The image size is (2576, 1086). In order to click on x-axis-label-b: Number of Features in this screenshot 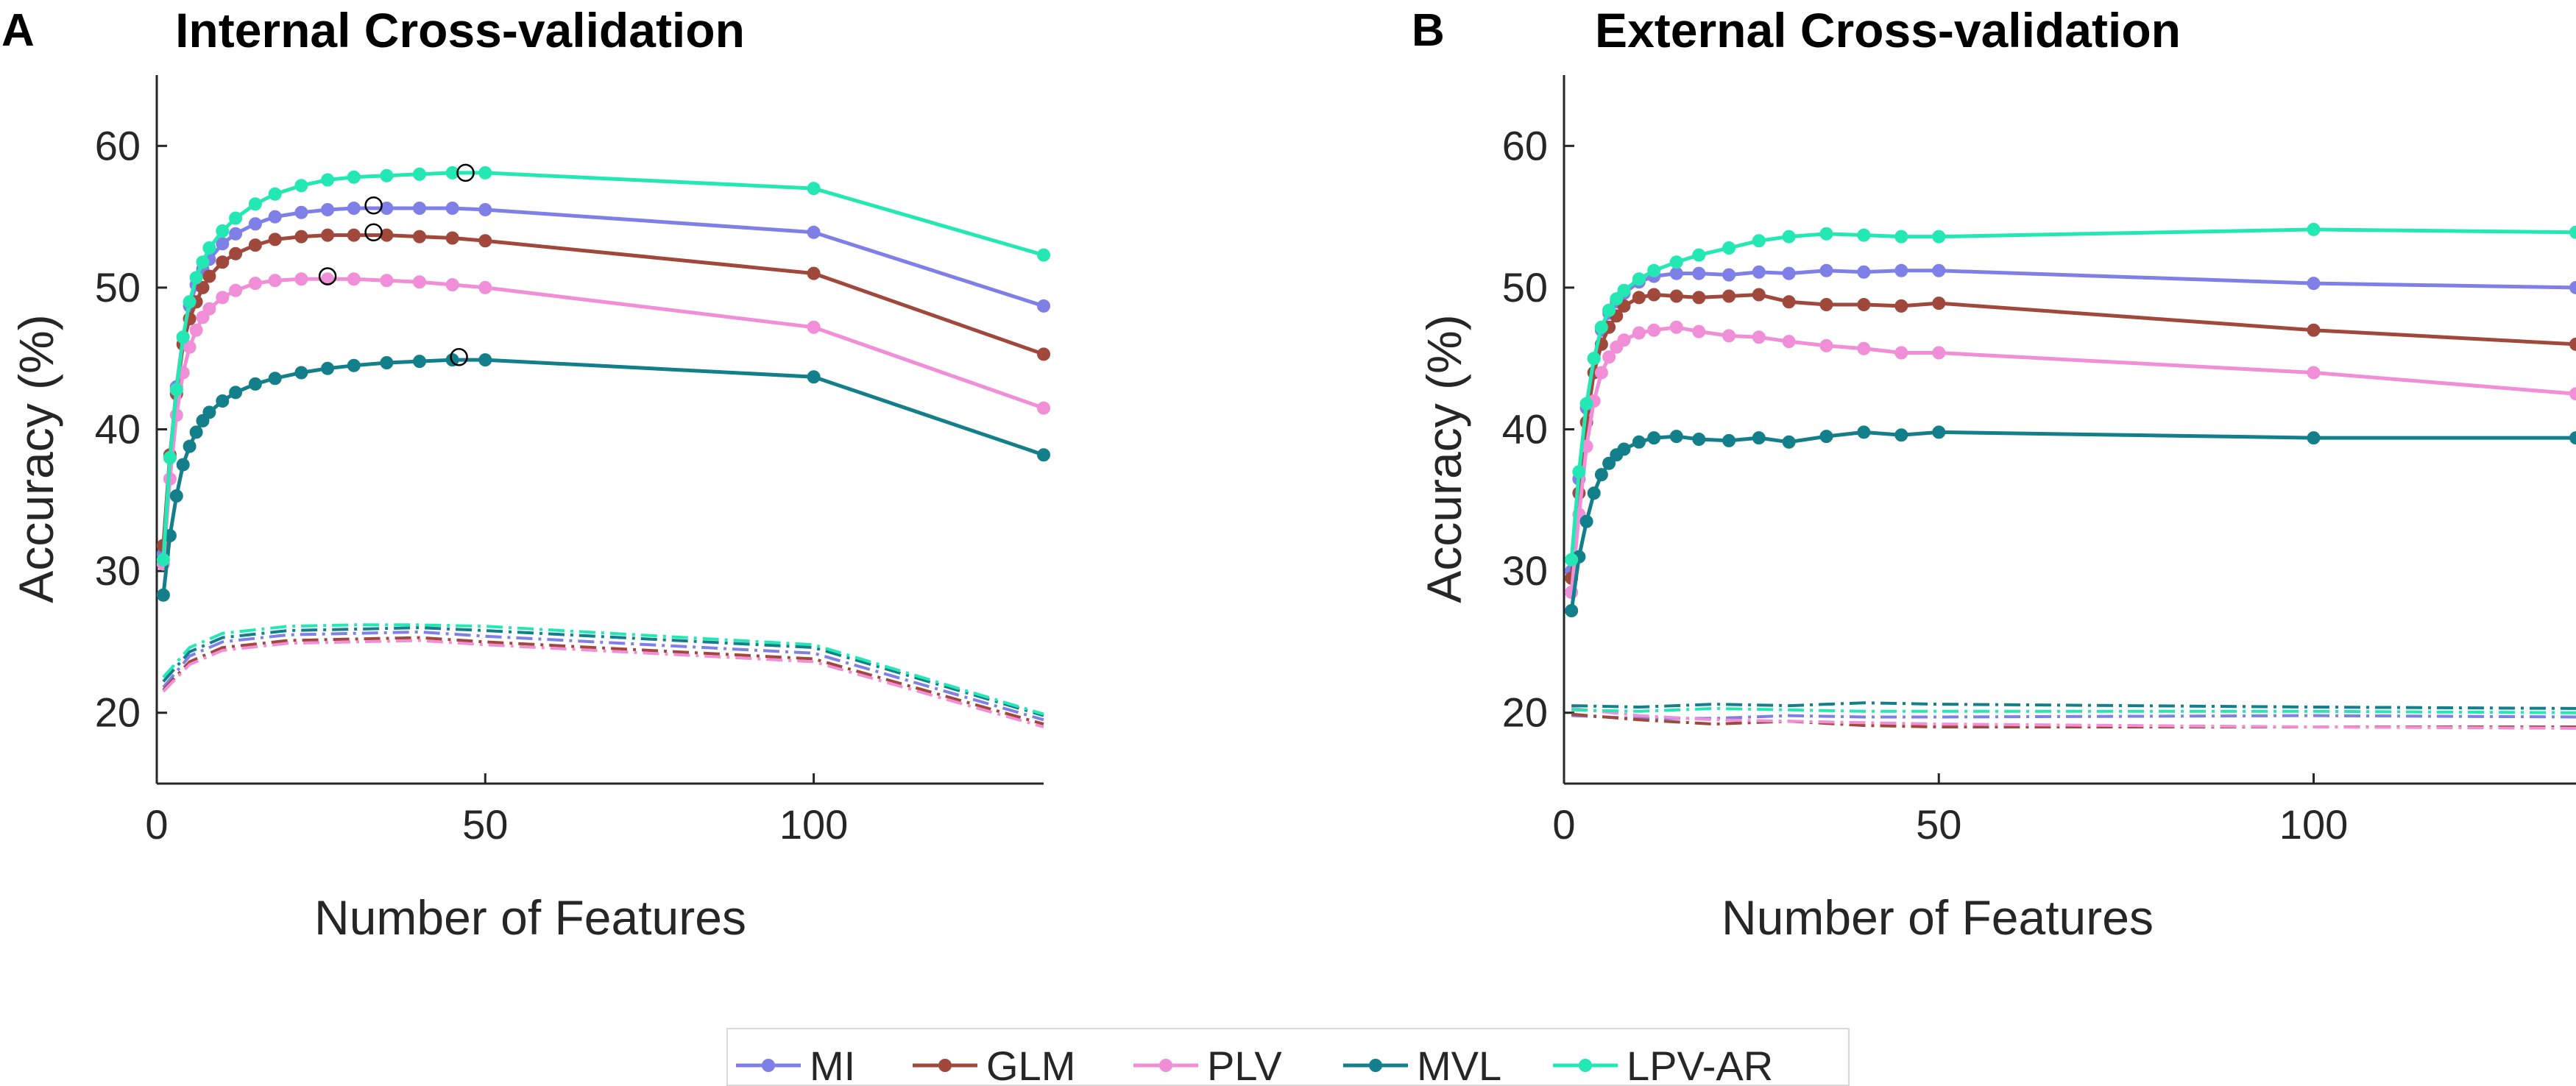, I will do `click(1938, 918)`.